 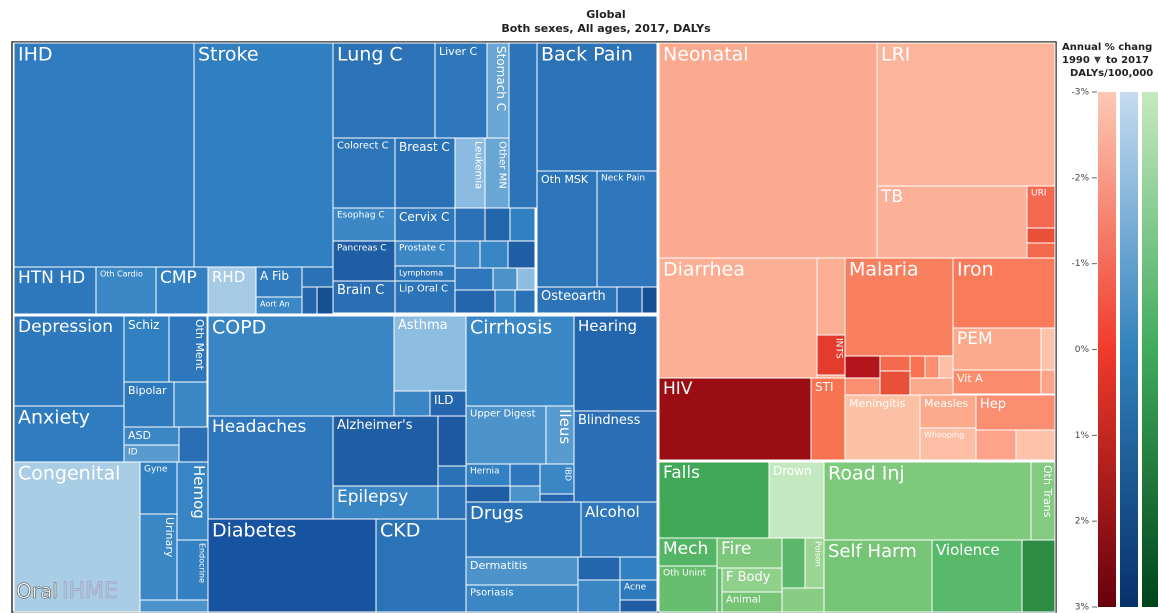 I want to click on cell-label: Stroke, so click(x=228, y=55).